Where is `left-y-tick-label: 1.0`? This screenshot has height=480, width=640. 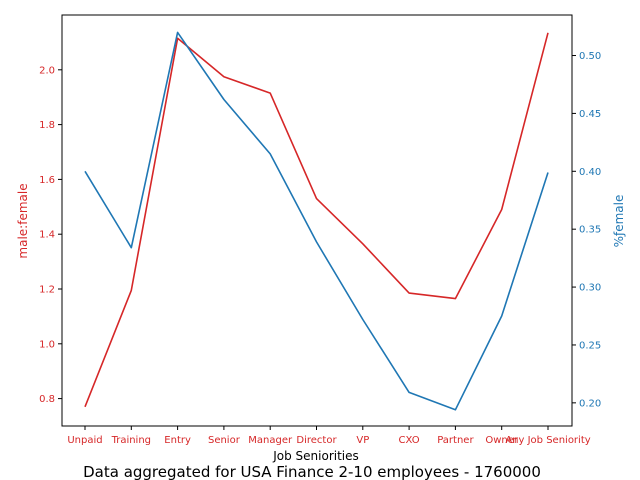 left-y-tick-label: 1.0 is located at coordinates (47, 344).